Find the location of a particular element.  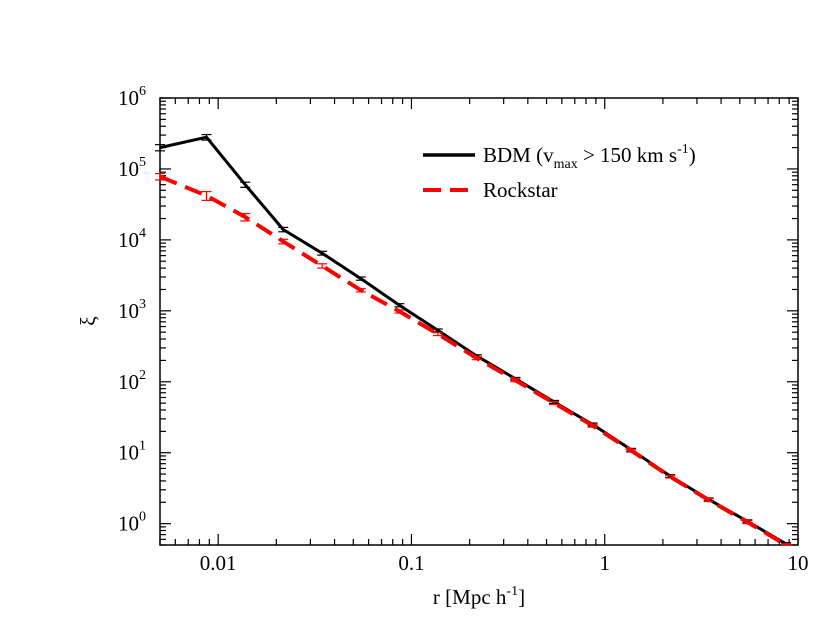

y-tick-label: 10⁴ is located at coordinates (132, 239).